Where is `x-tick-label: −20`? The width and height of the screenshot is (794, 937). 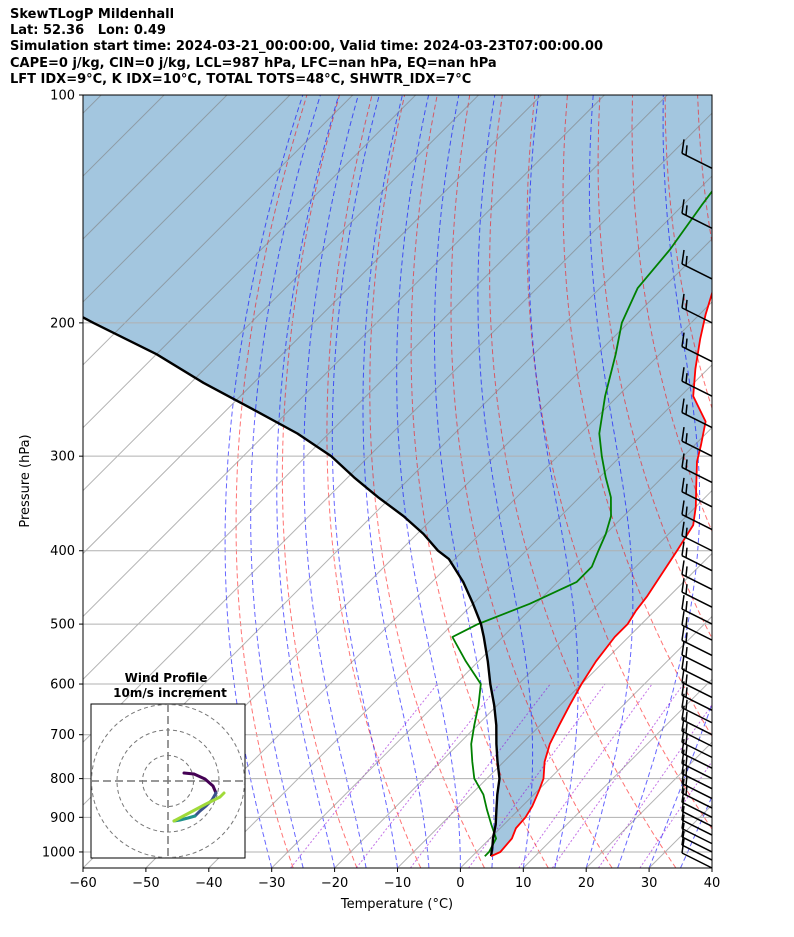 x-tick-label: −20 is located at coordinates (334, 883).